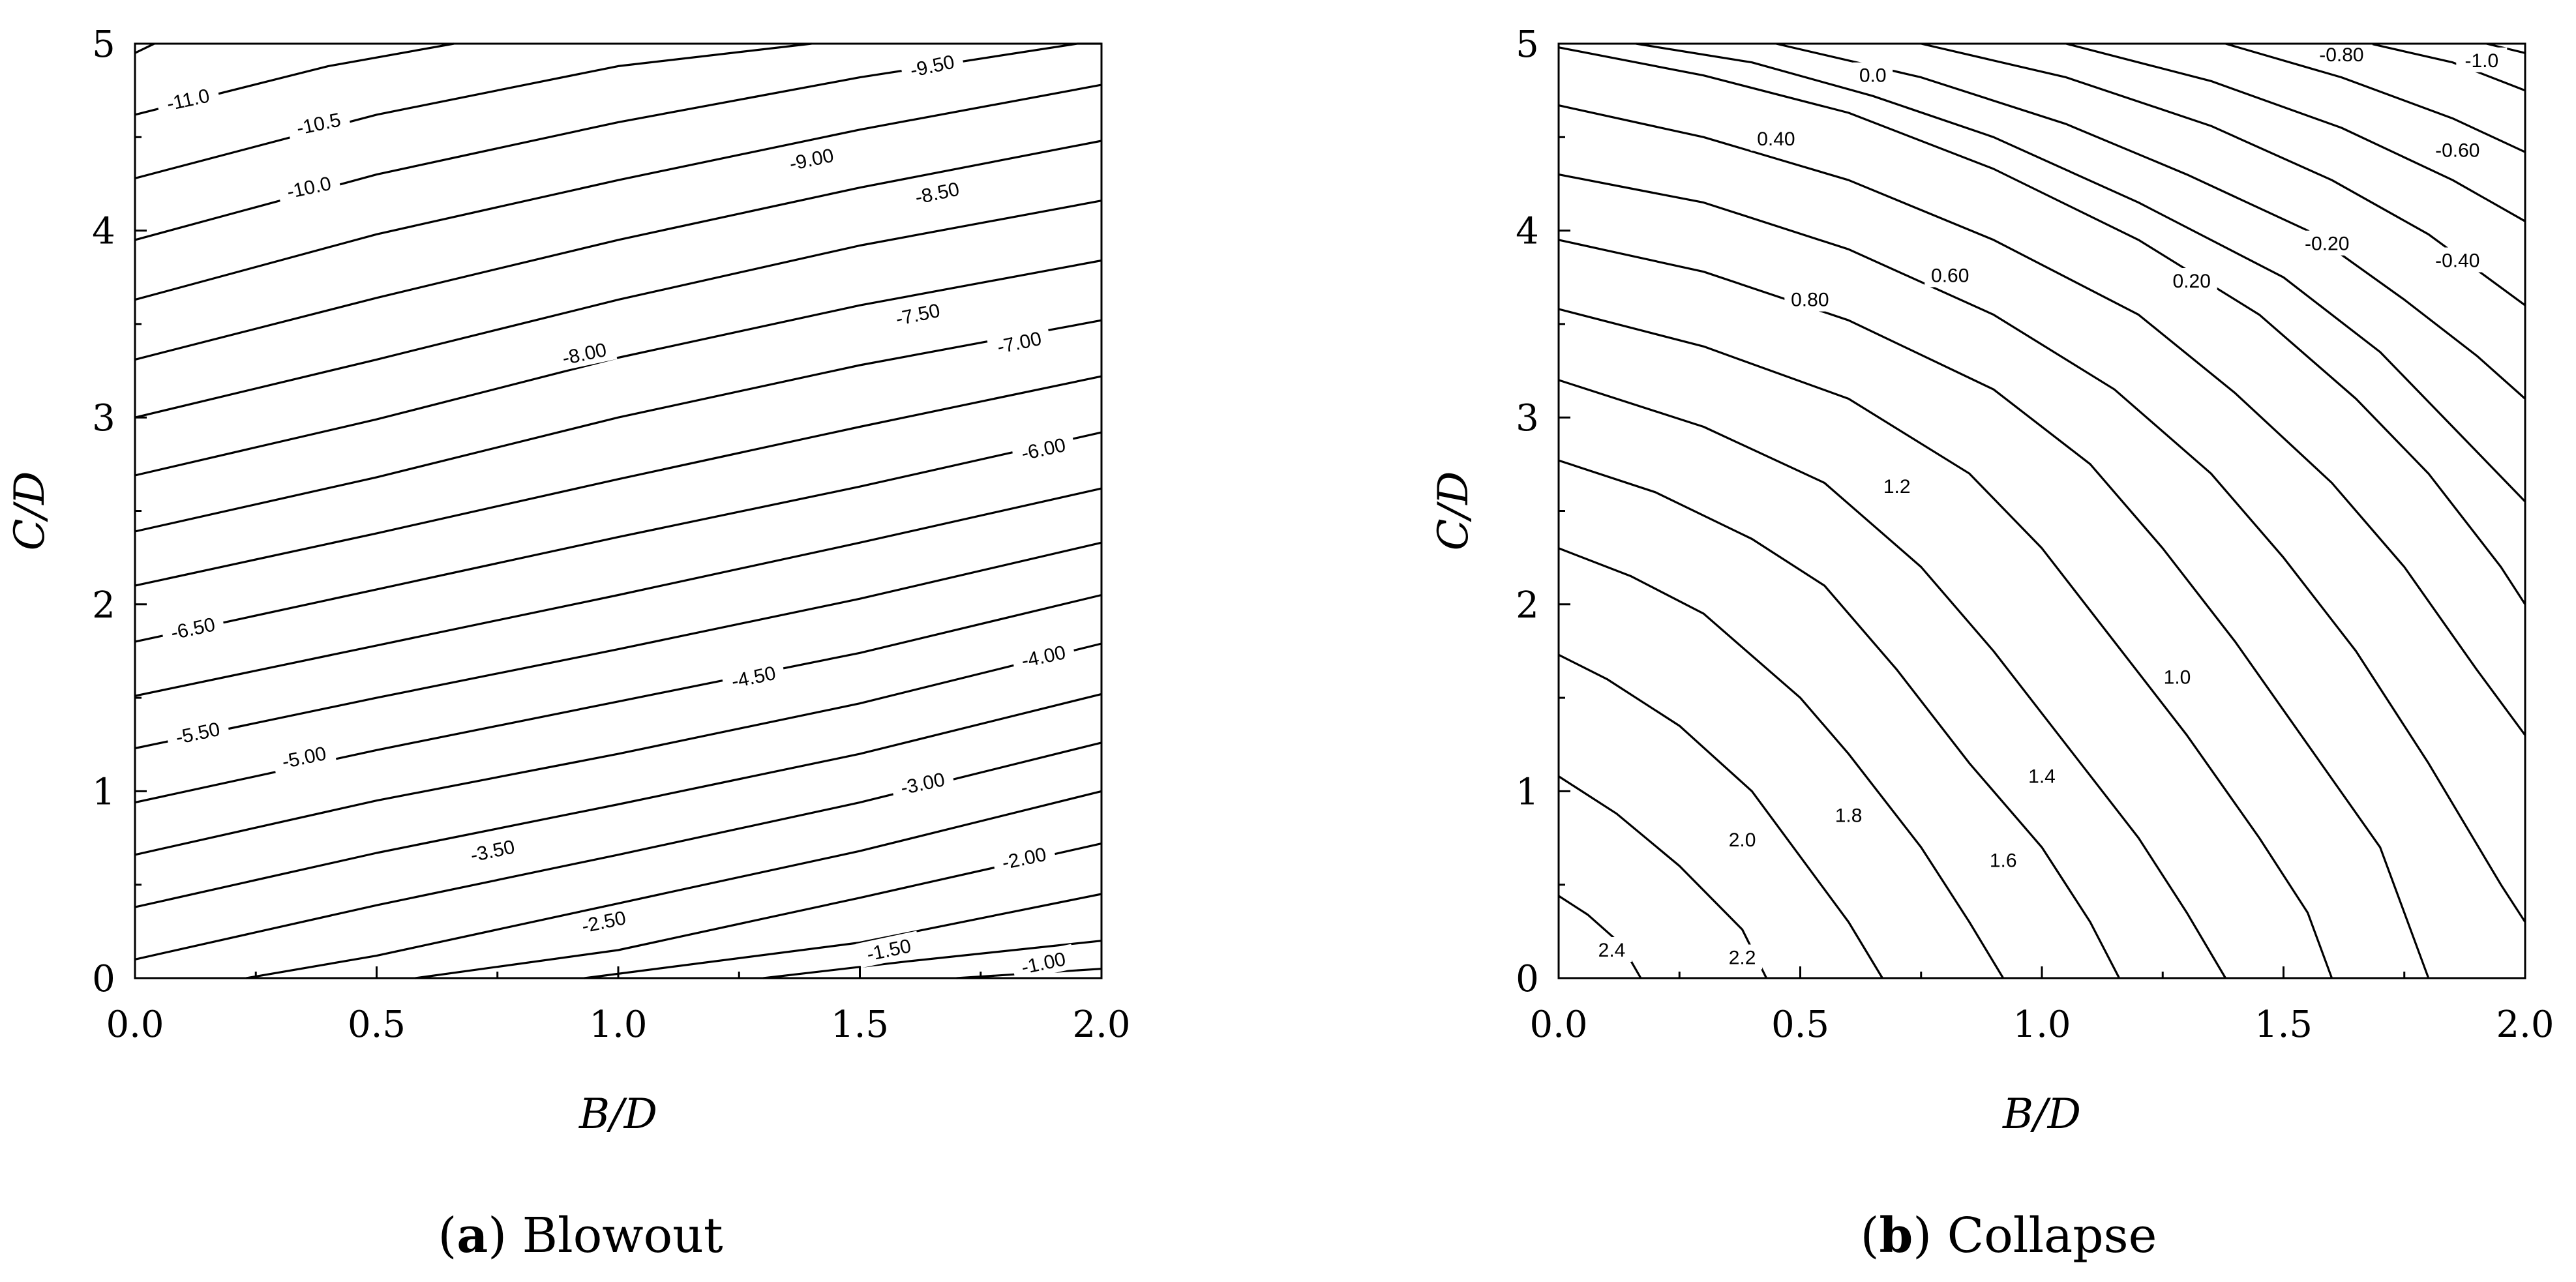 The width and height of the screenshot is (2576, 1282). I want to click on panel-a-y-axis-label: C/D, so click(30, 511).